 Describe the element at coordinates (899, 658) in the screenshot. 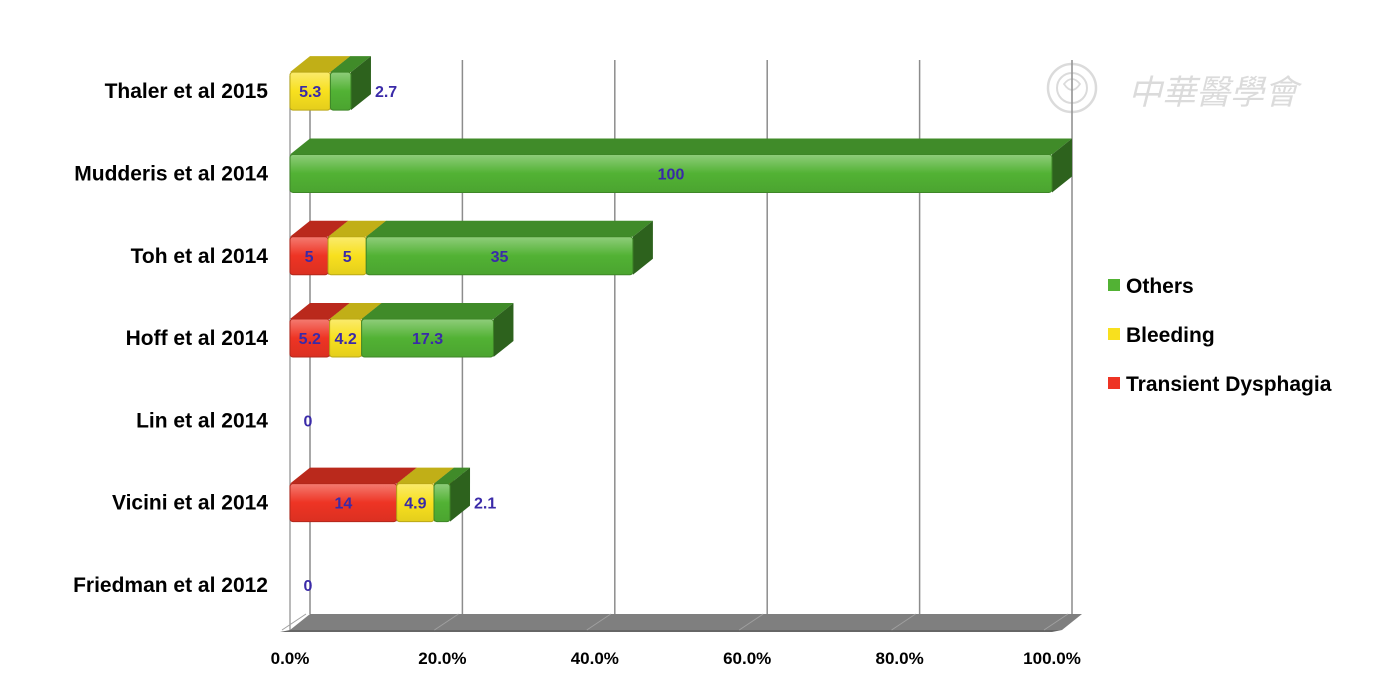

I see `x-tick-label: 80.0%` at that location.